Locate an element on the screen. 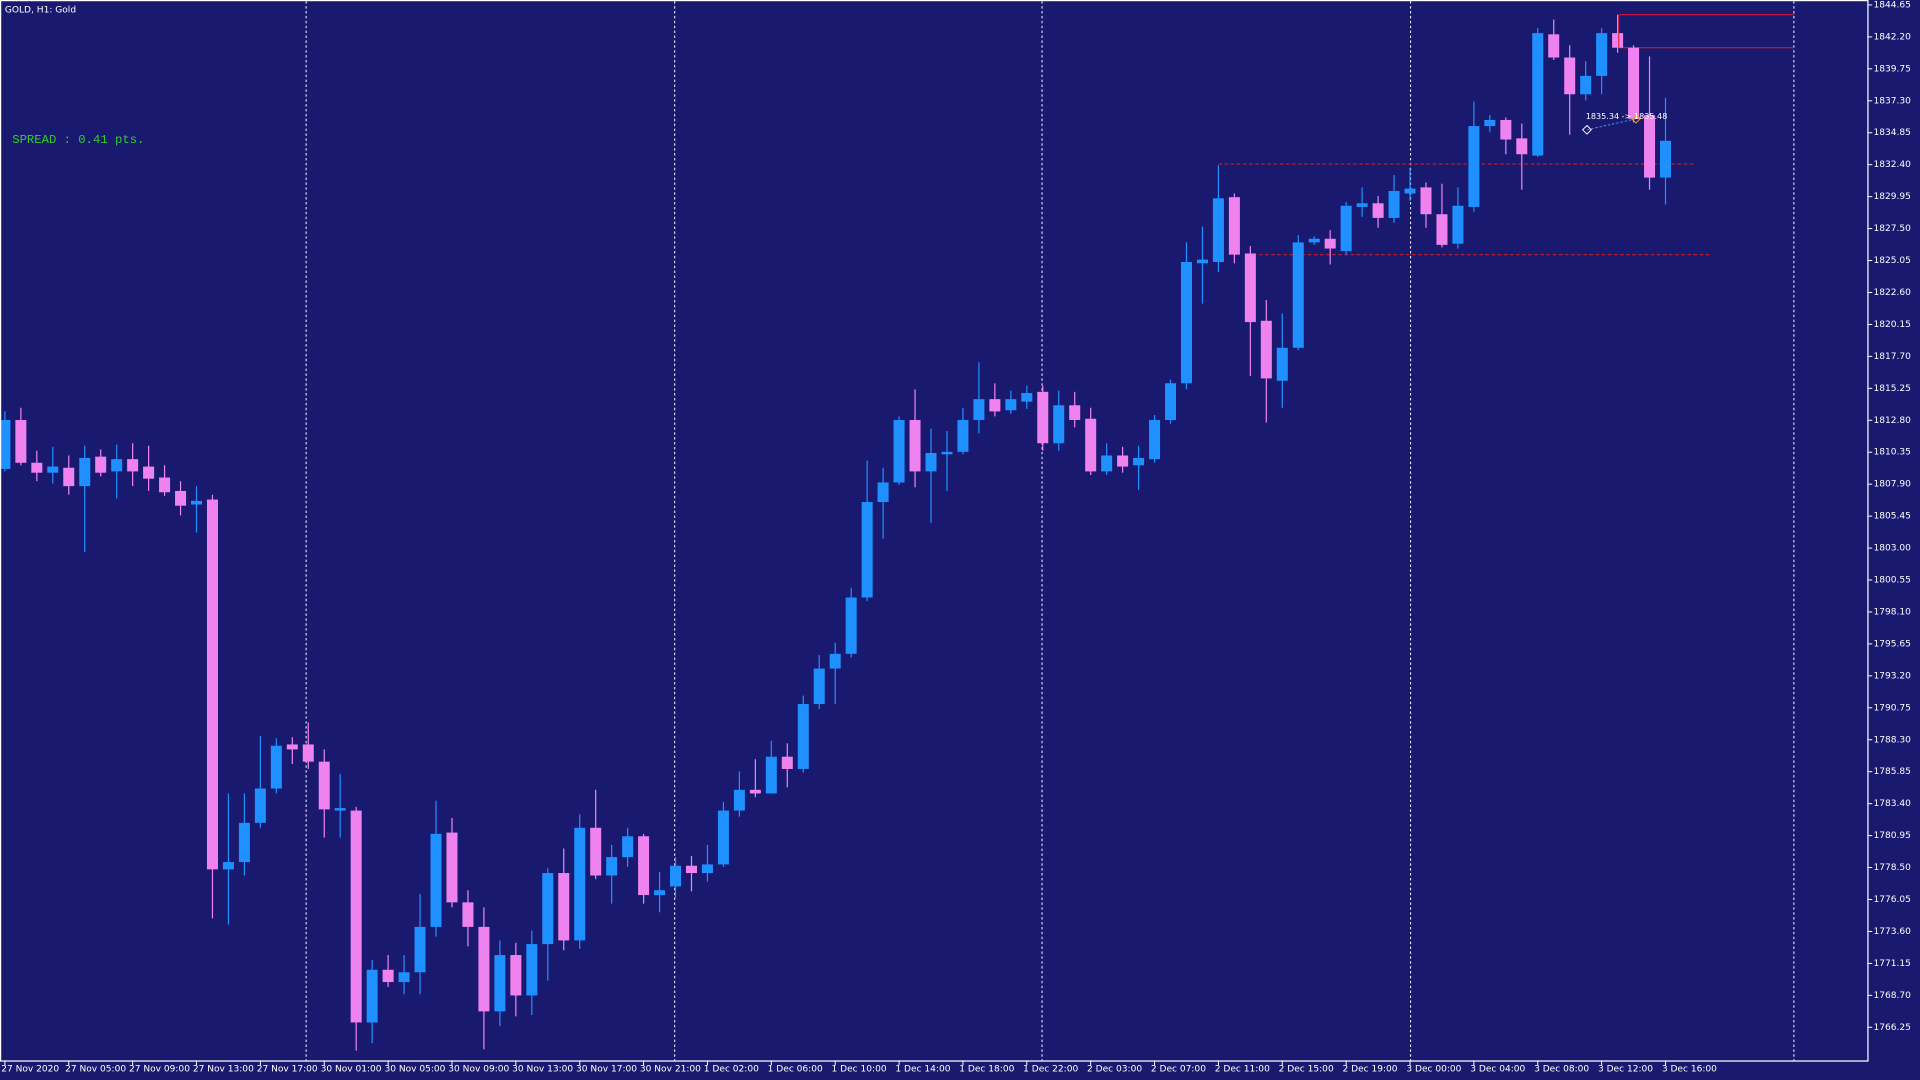  y-tick-label: 1817.70 is located at coordinates (1892, 357).